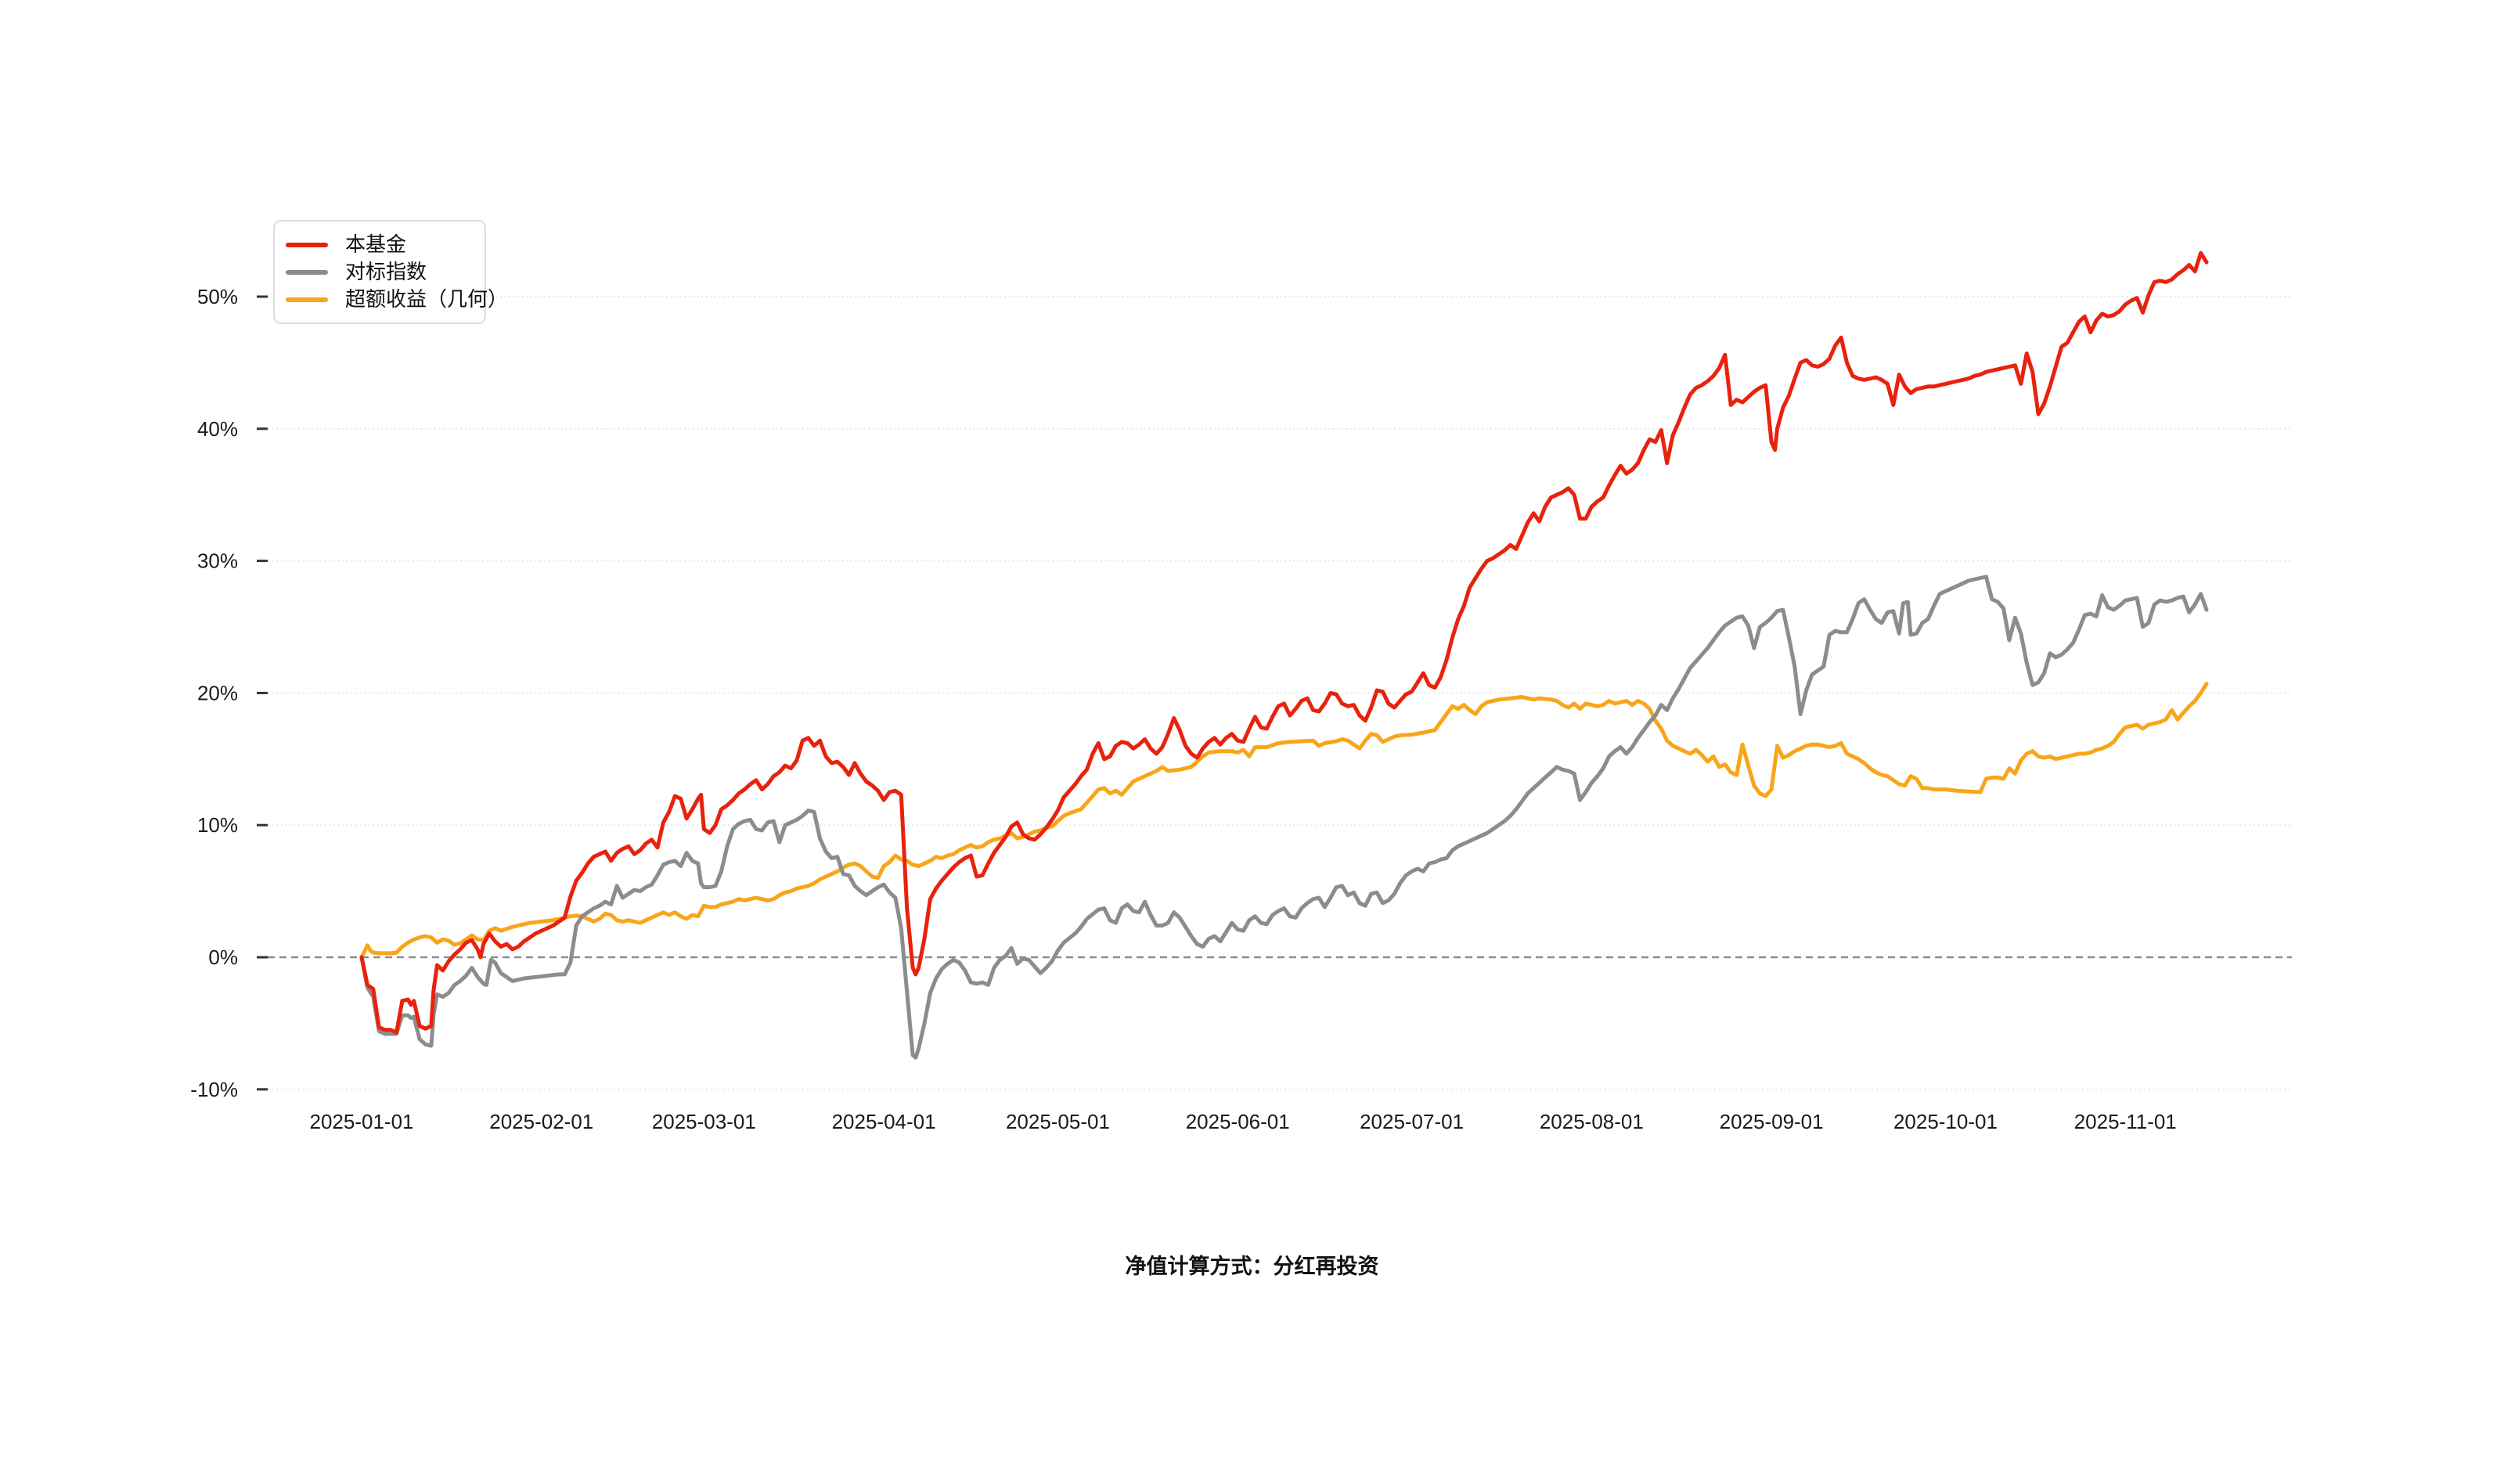  I want to click on legend-item-excess_geometric: 超额收益（几何）, so click(397, 299).